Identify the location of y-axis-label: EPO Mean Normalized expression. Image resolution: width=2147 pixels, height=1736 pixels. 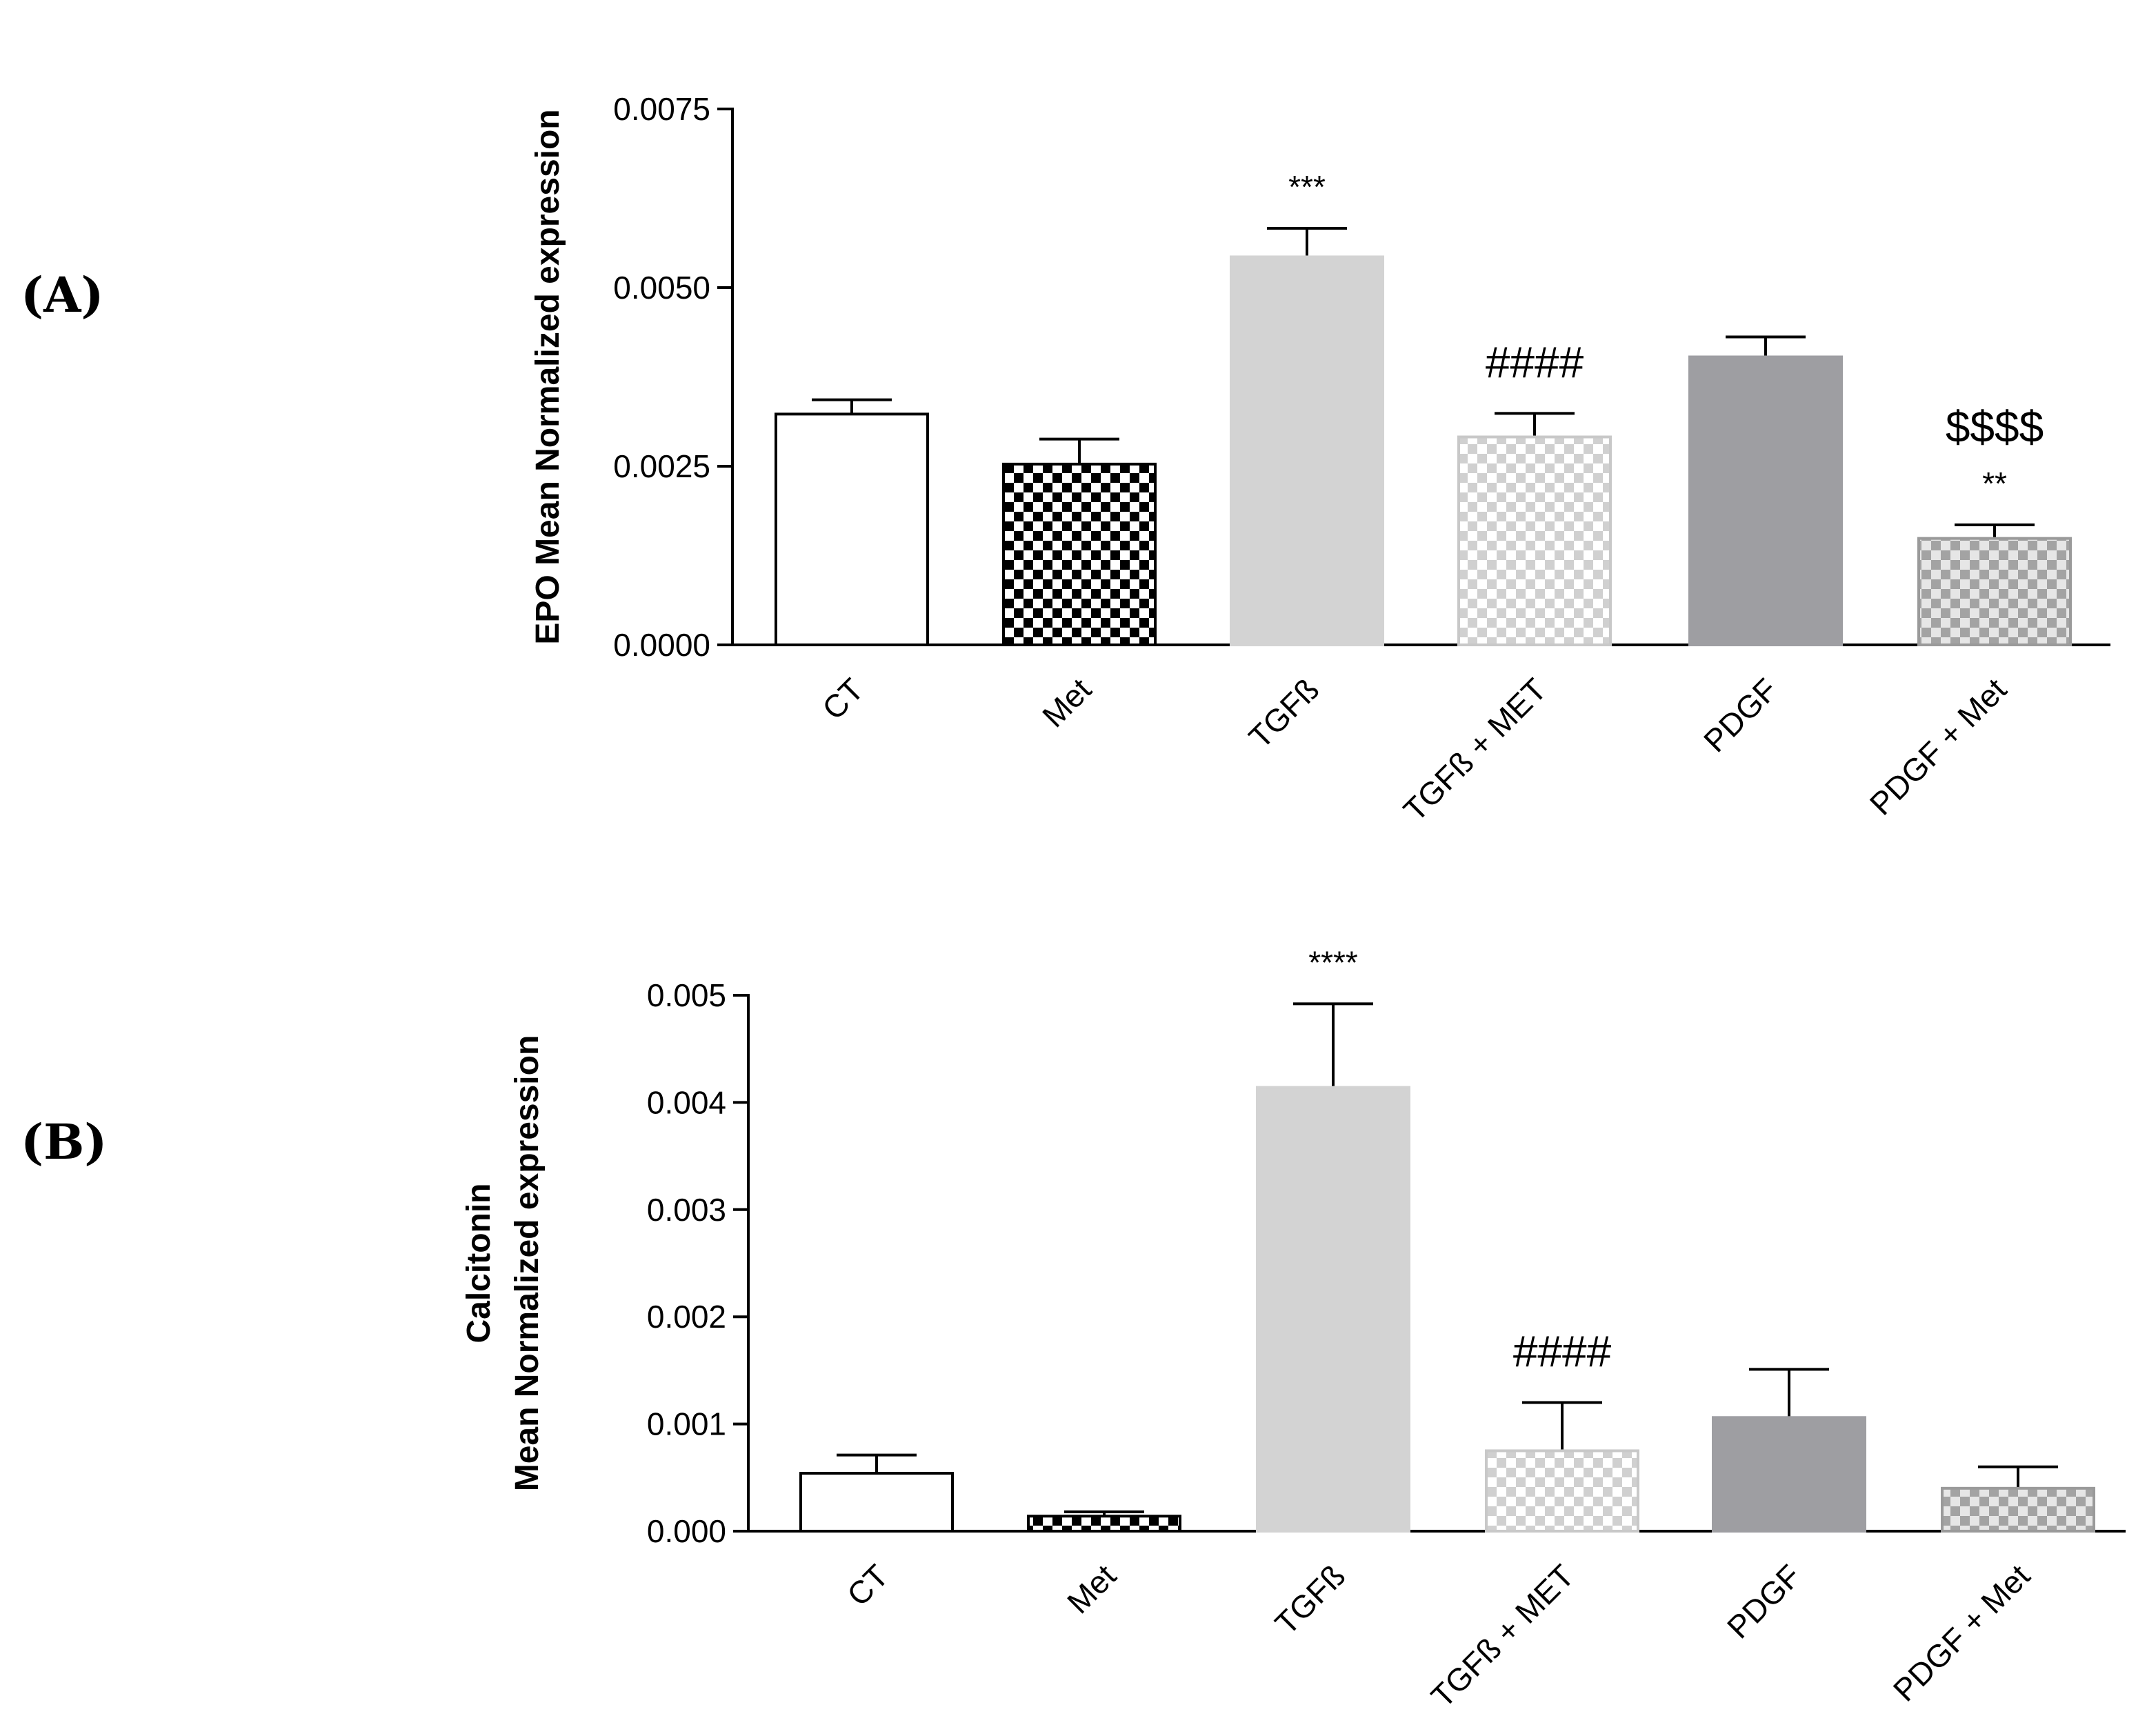
(548, 377).